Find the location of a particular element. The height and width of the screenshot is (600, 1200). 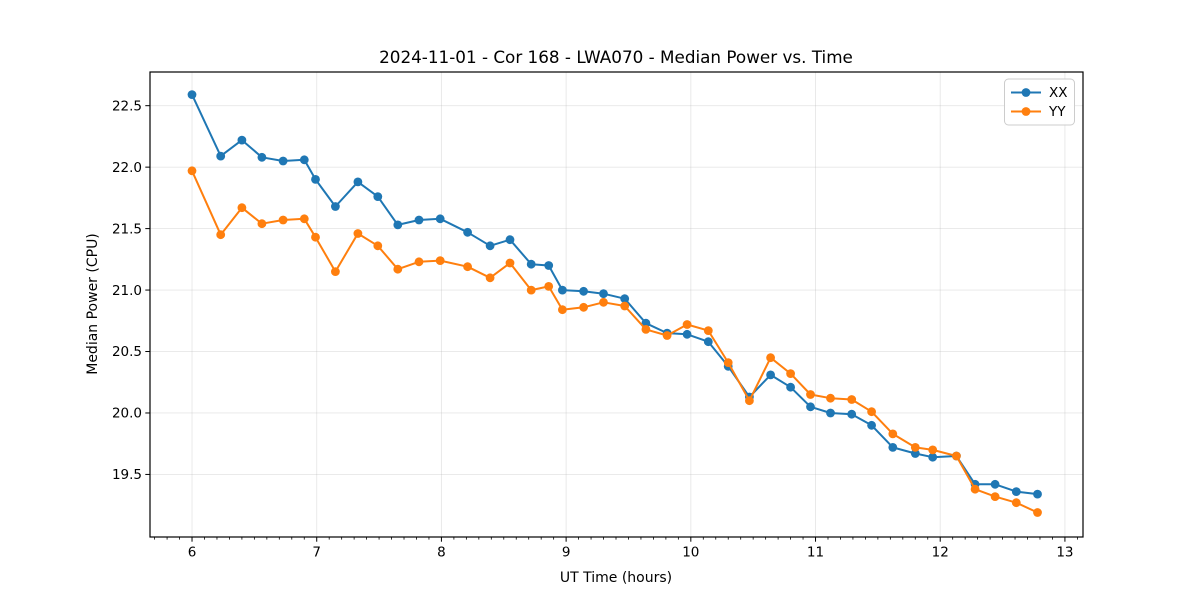

y-tick-label: 22.0 is located at coordinates (127, 168).